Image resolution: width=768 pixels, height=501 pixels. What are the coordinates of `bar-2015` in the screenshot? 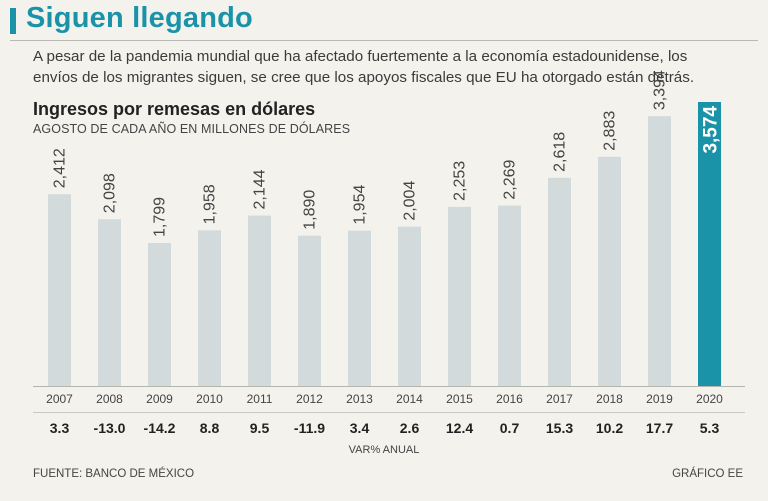 It's located at (459, 296).